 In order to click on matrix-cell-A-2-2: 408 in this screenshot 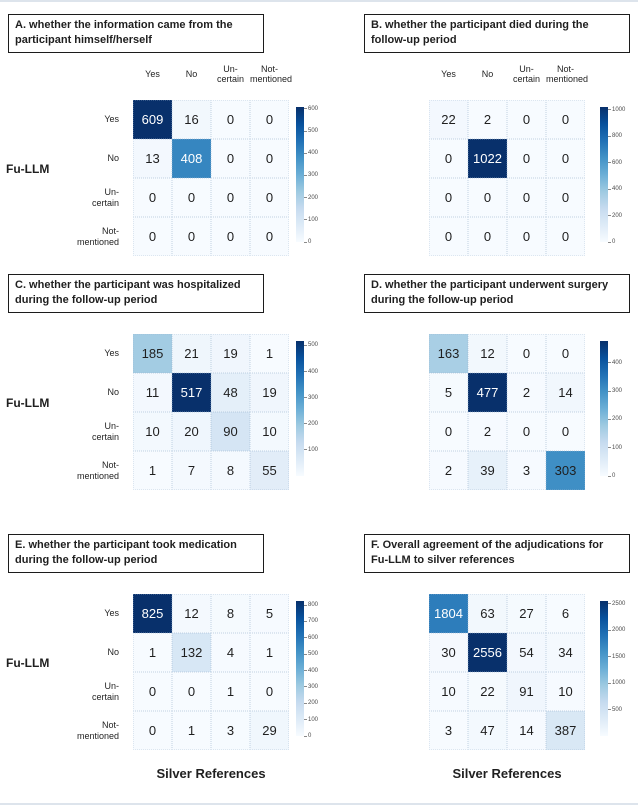, I will do `click(191, 158)`.